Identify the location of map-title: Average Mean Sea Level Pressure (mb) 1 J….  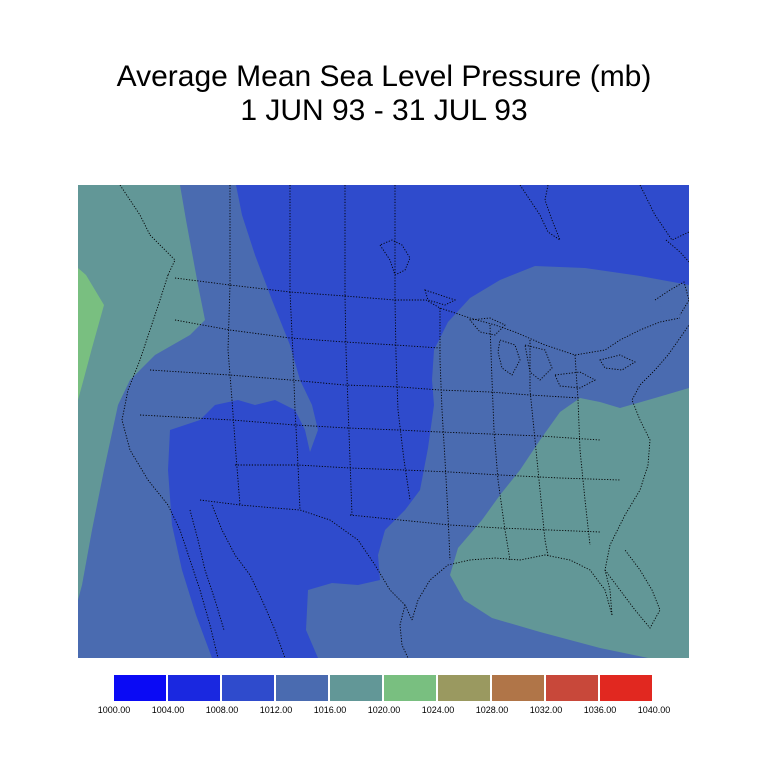
(384, 94).